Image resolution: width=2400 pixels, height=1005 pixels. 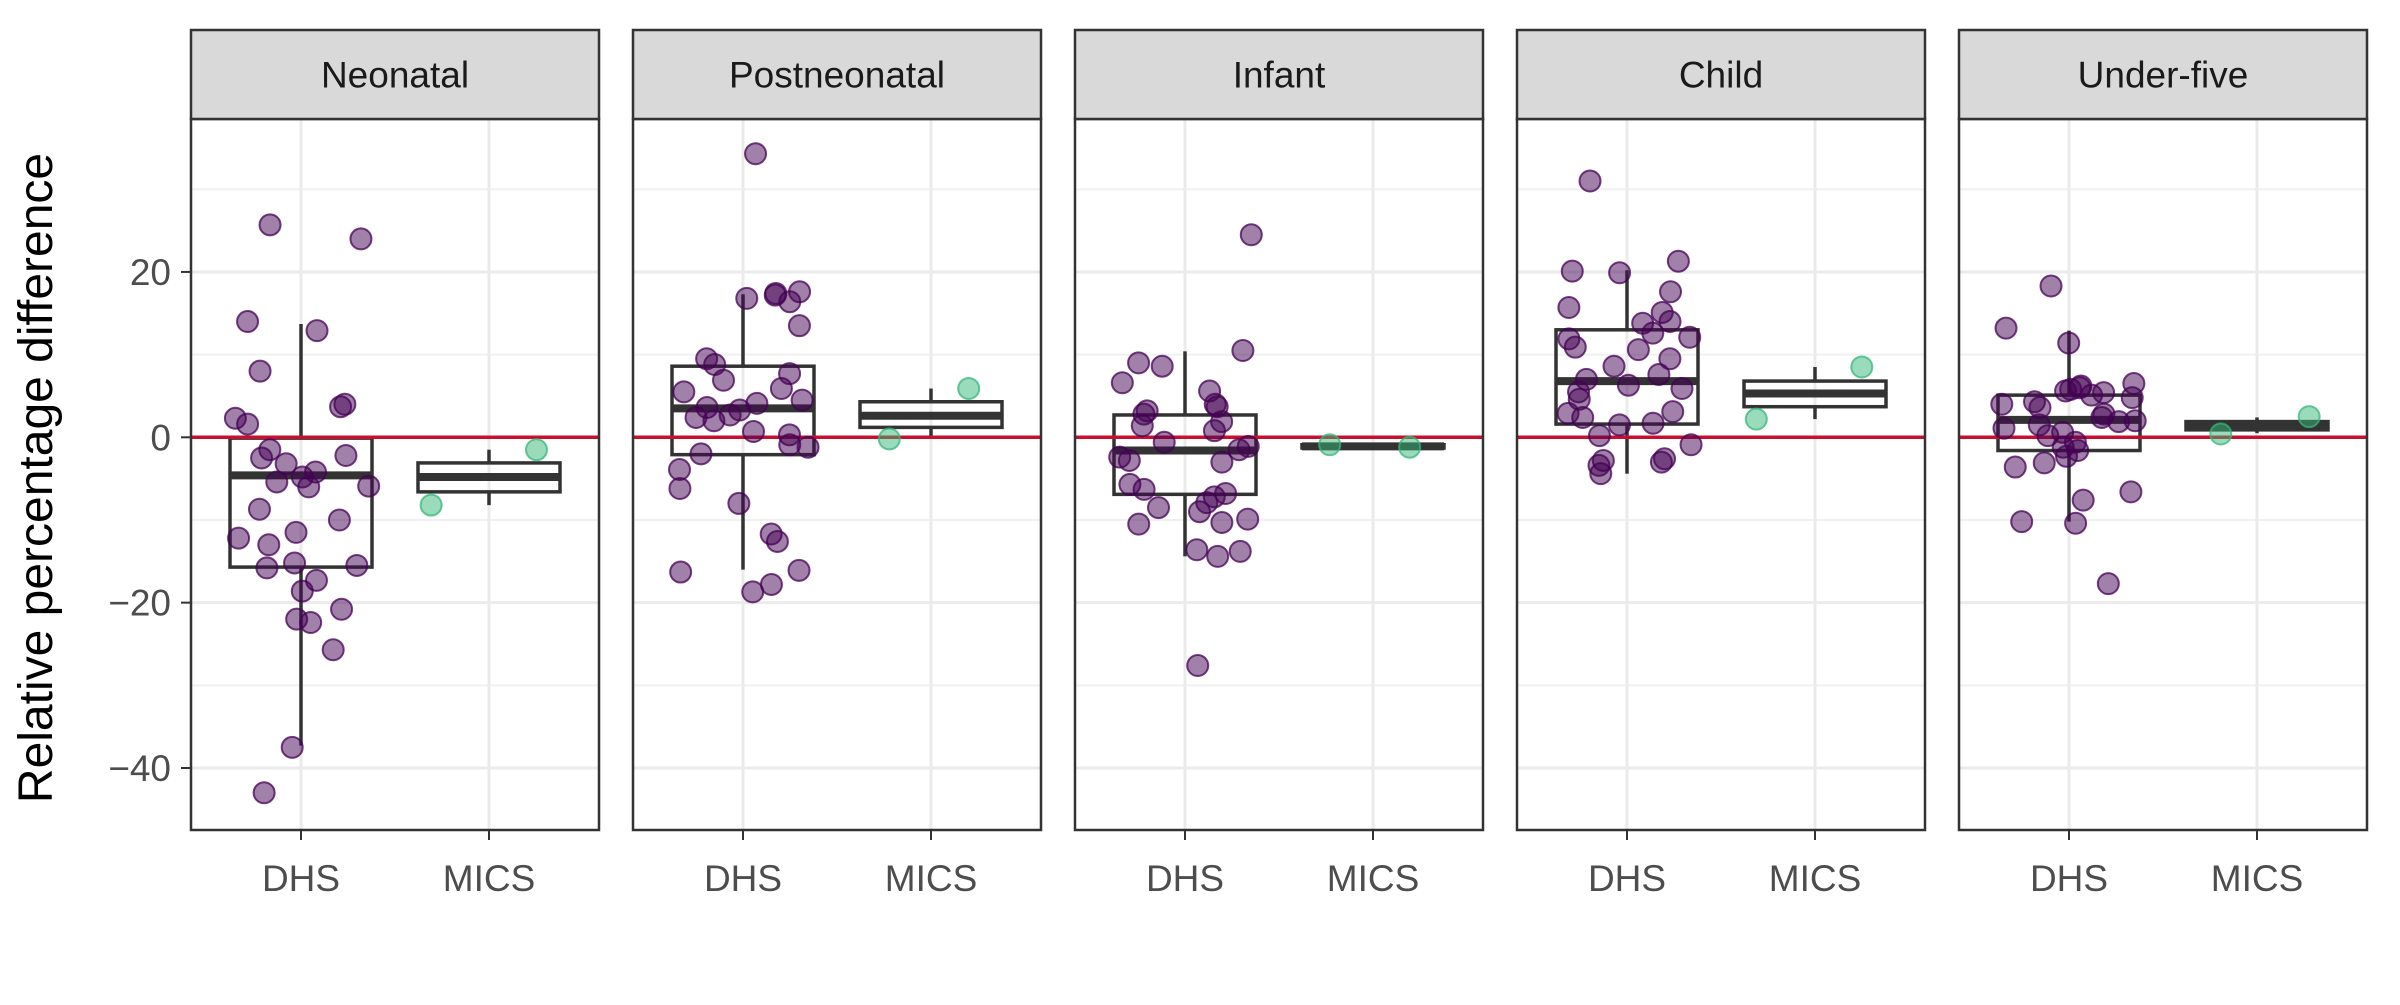 What do you see at coordinates (150, 272) in the screenshot?
I see `y-tick-label: 20` at bounding box center [150, 272].